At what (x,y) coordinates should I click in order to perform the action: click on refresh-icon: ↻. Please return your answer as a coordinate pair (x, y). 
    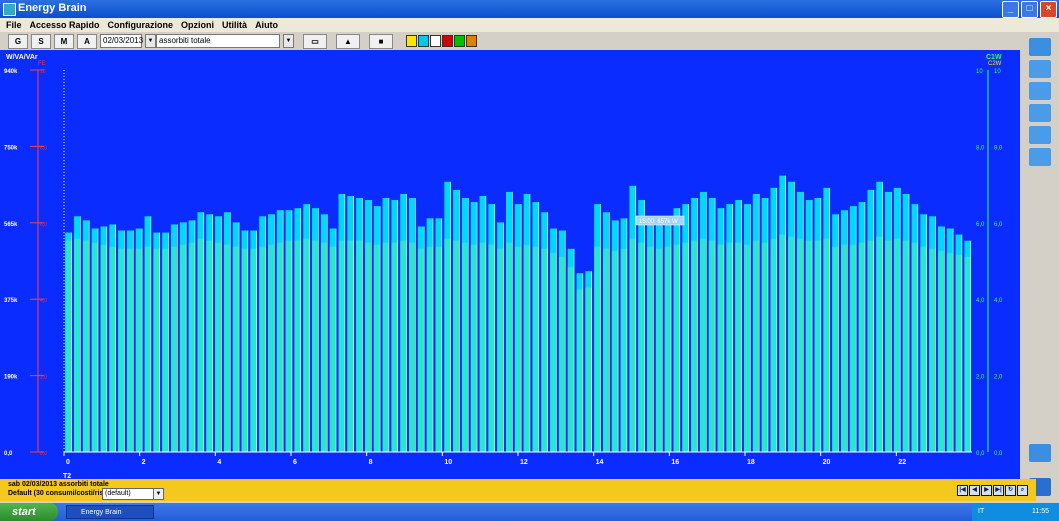
    Looking at the image, I should click on (1010, 490).